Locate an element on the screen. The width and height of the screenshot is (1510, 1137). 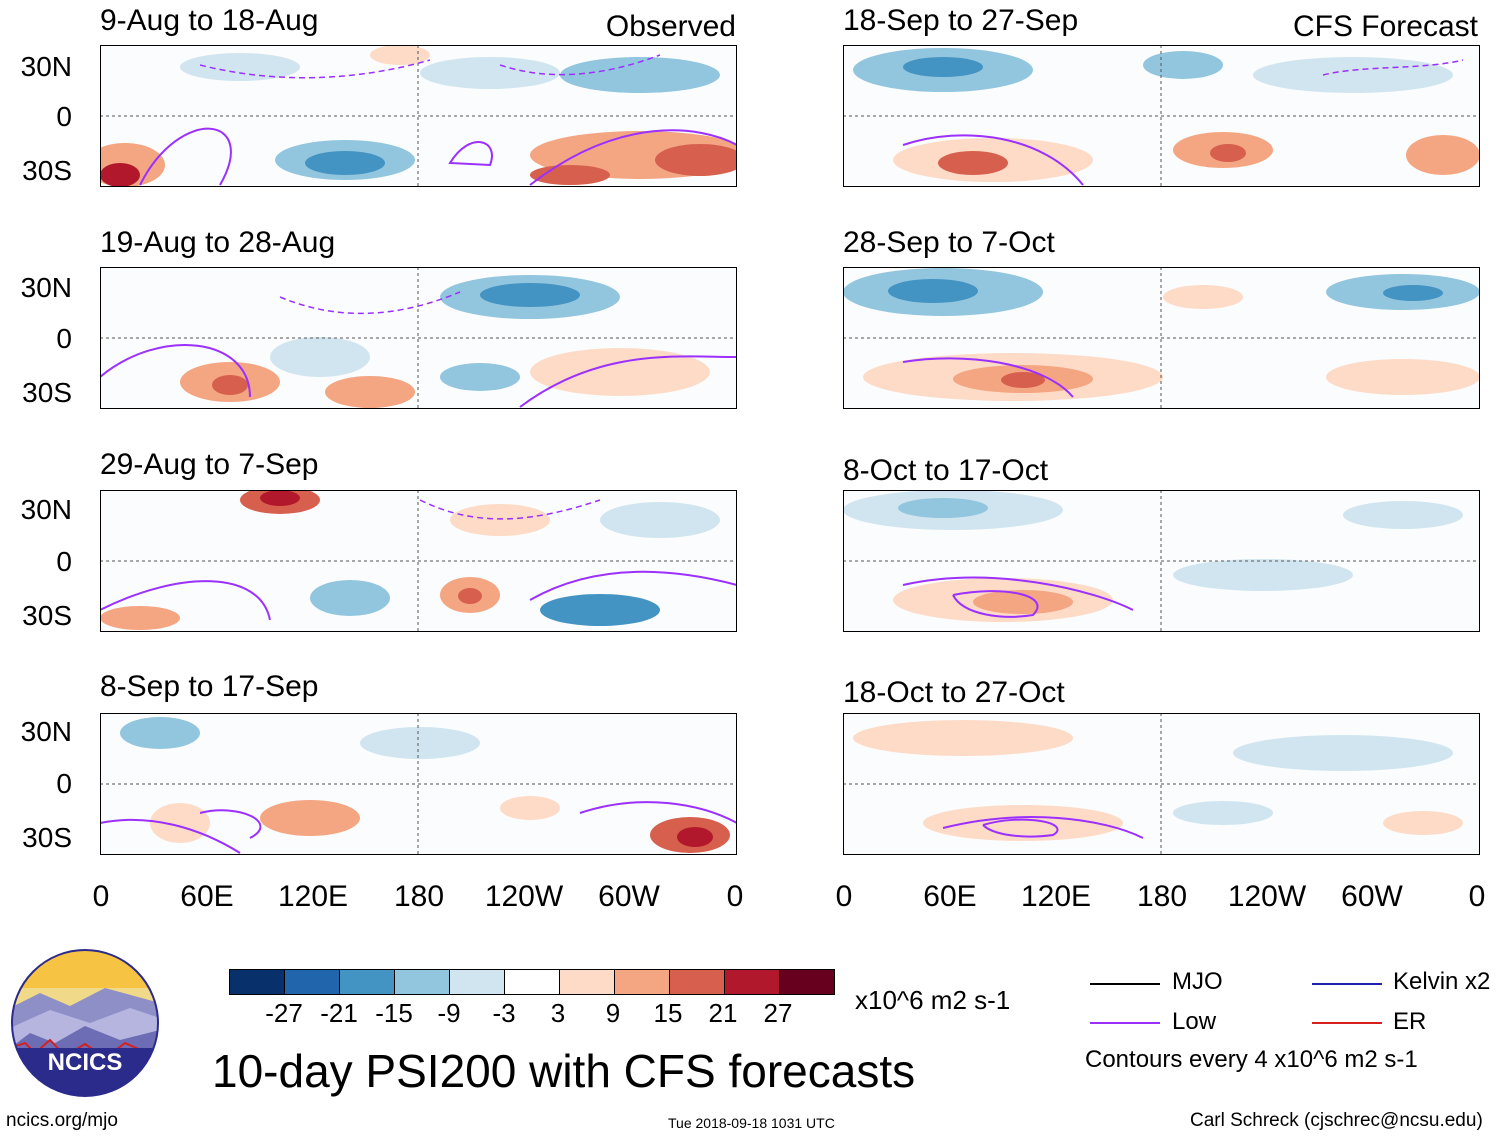
lat-label-eq-row4: 0 is located at coordinates (64, 783).